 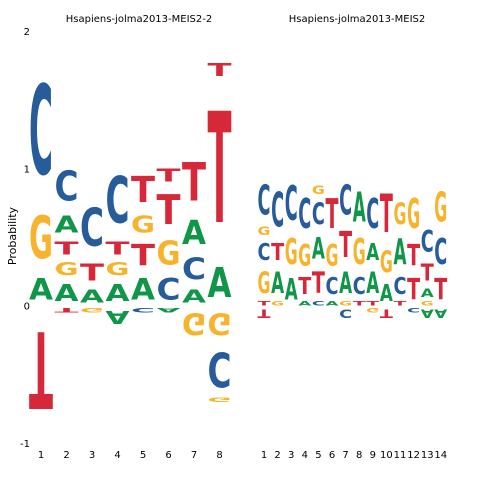 I want to click on y-axis: -1 0 1 2, so click(x=25, y=238).